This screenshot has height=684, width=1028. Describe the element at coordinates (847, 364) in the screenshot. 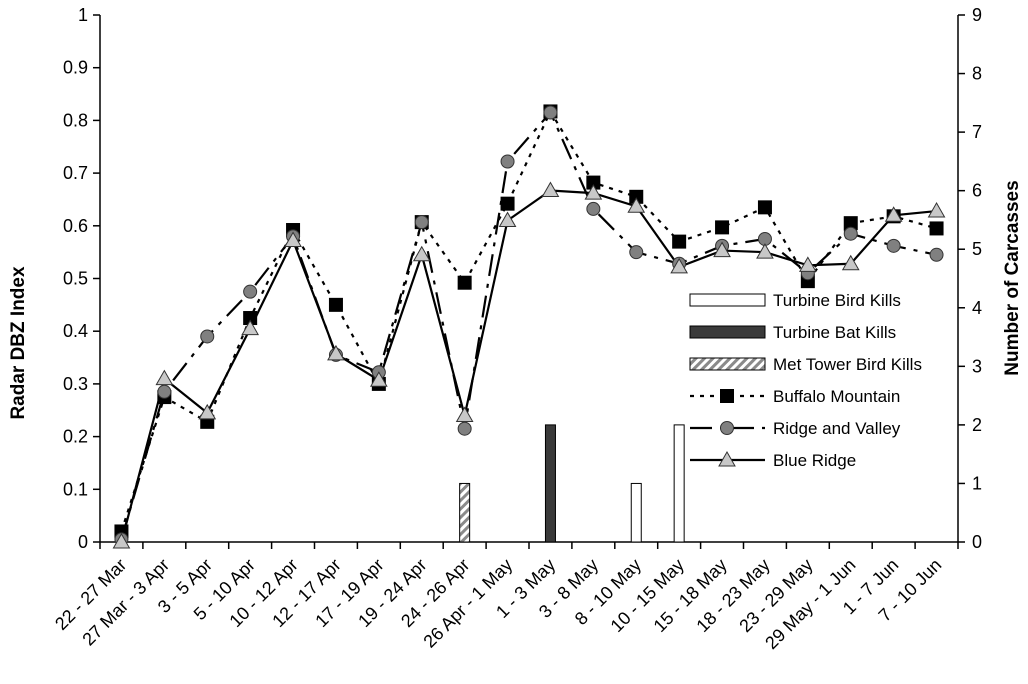

I see `legend-label: Met Tower Bird Kills` at that location.